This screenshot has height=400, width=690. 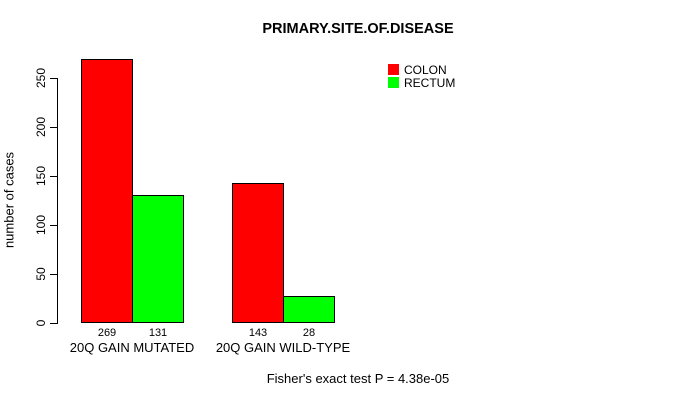 I want to click on bar-colon-group2, so click(x=258, y=253).